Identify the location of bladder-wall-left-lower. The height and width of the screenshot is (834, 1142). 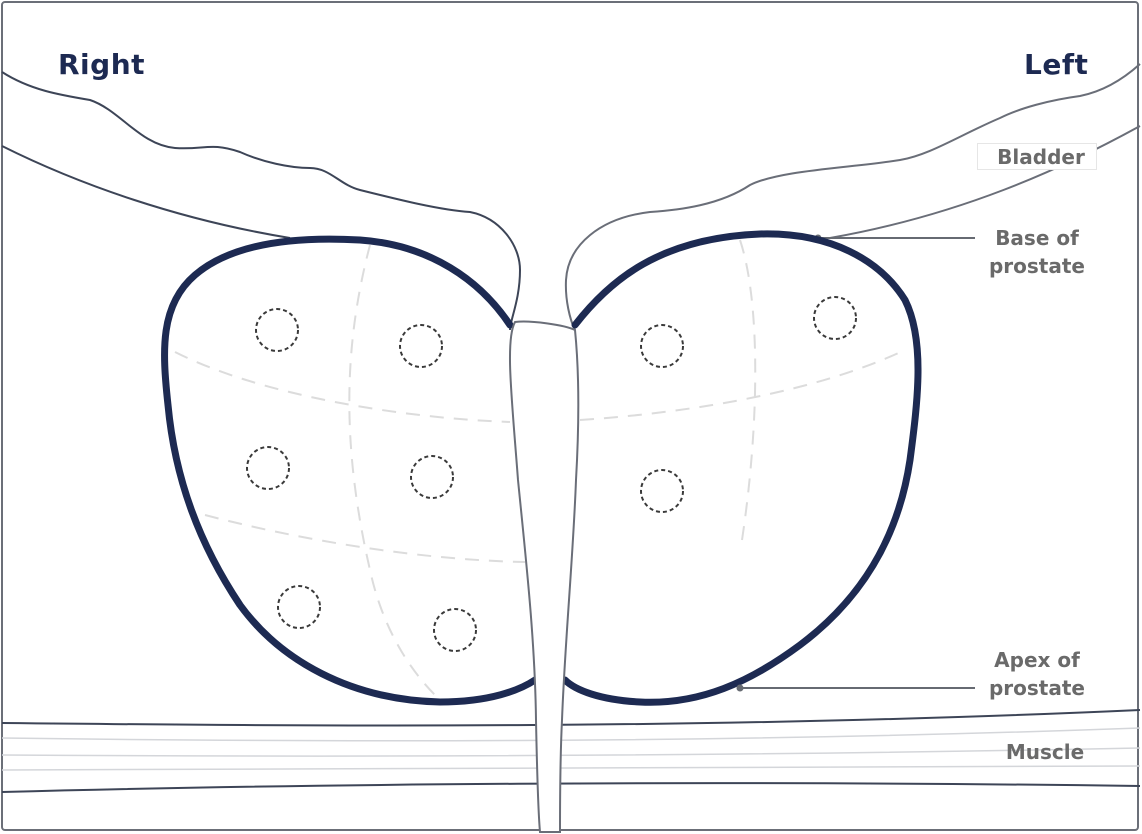
(985, 182).